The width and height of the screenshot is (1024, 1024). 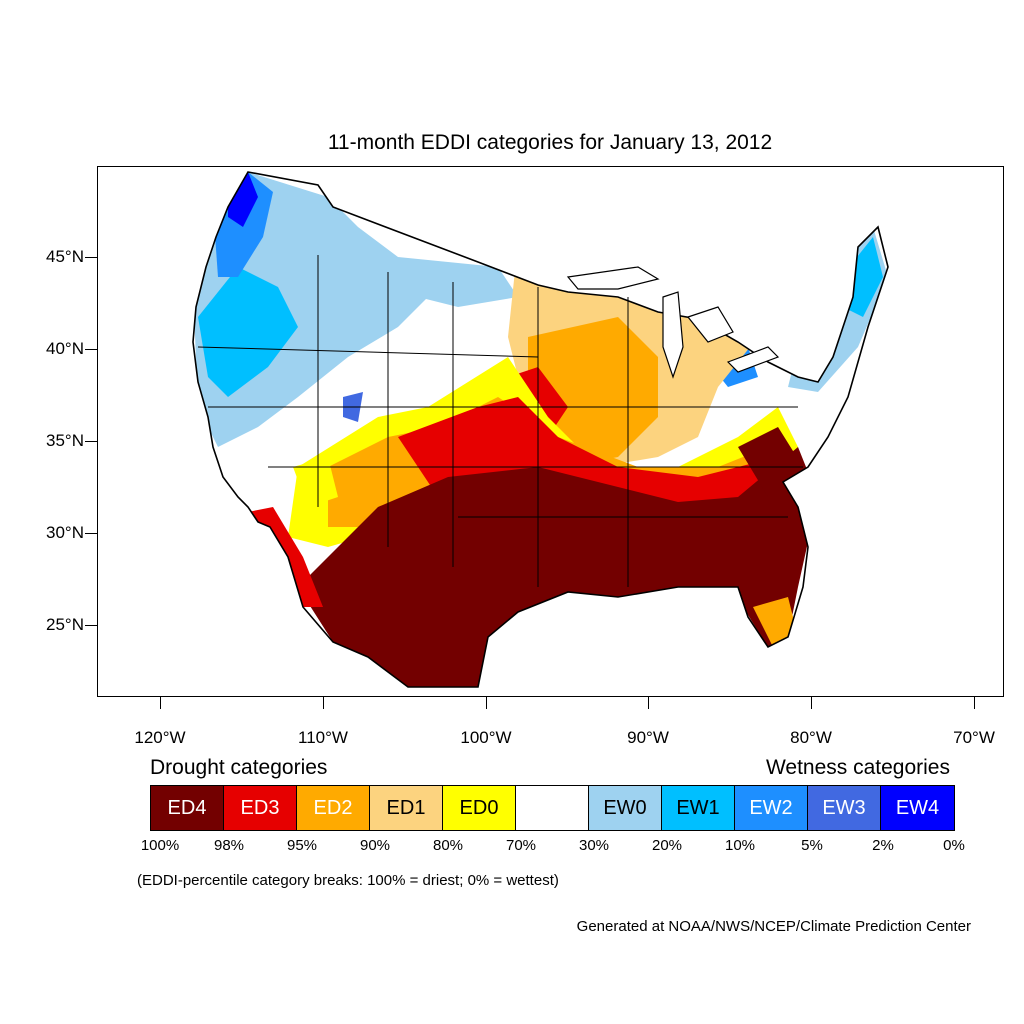 I want to click on longitude-label: 120°W, so click(x=160, y=737).